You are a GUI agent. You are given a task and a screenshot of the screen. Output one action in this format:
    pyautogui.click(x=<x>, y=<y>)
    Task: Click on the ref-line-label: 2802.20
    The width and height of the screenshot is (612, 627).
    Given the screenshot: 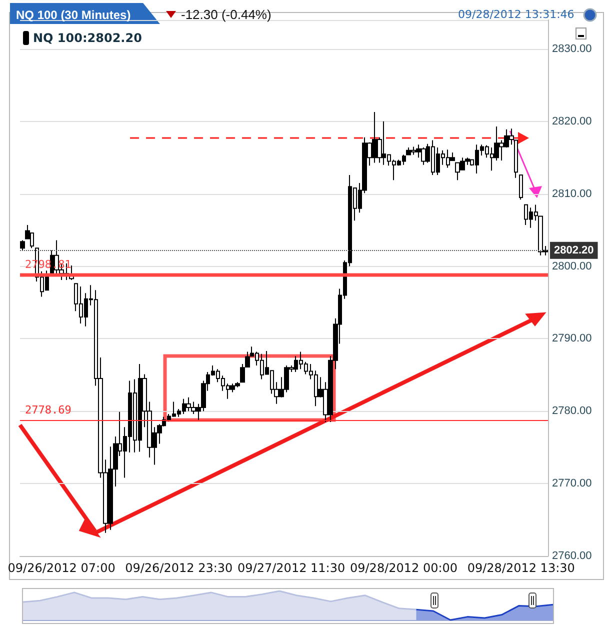 What is the action you would take?
    pyautogui.click(x=574, y=250)
    